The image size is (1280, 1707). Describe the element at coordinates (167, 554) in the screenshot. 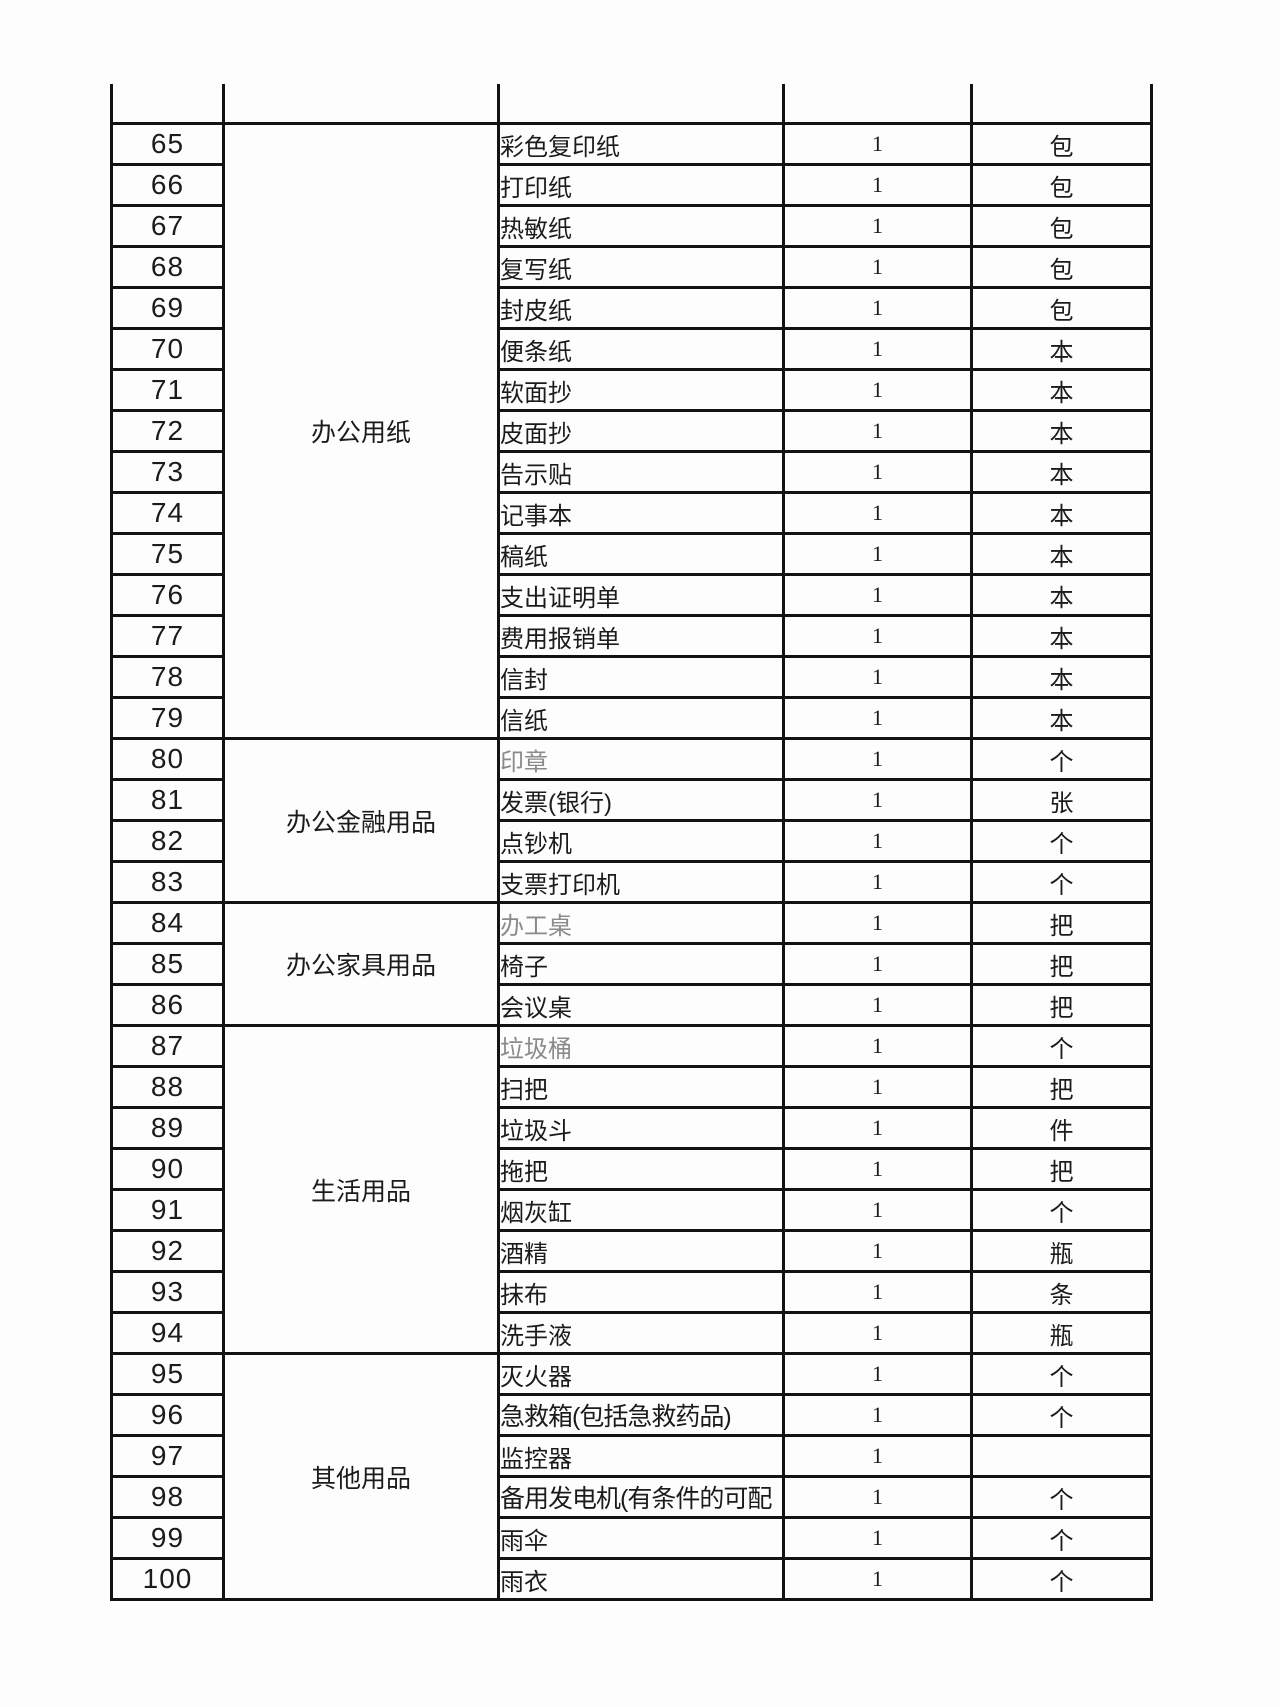

I see `row-number-cell: 75` at that location.